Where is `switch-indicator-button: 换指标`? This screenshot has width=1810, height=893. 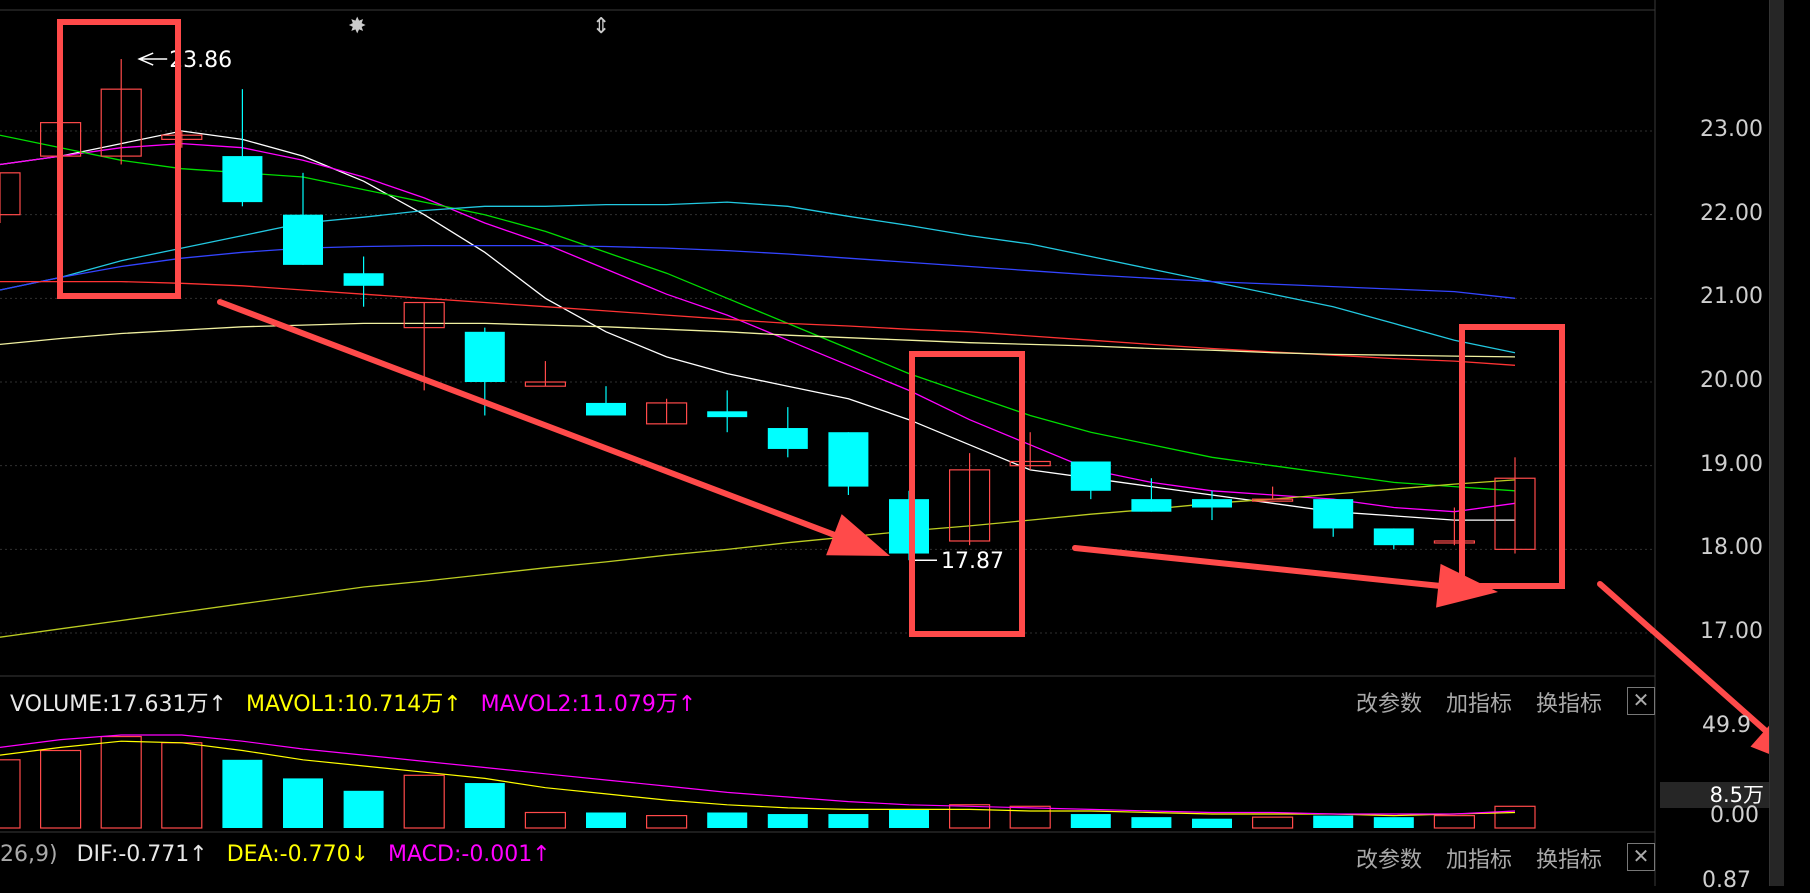
switch-indicator-button: 换指标 is located at coordinates (1569, 704).